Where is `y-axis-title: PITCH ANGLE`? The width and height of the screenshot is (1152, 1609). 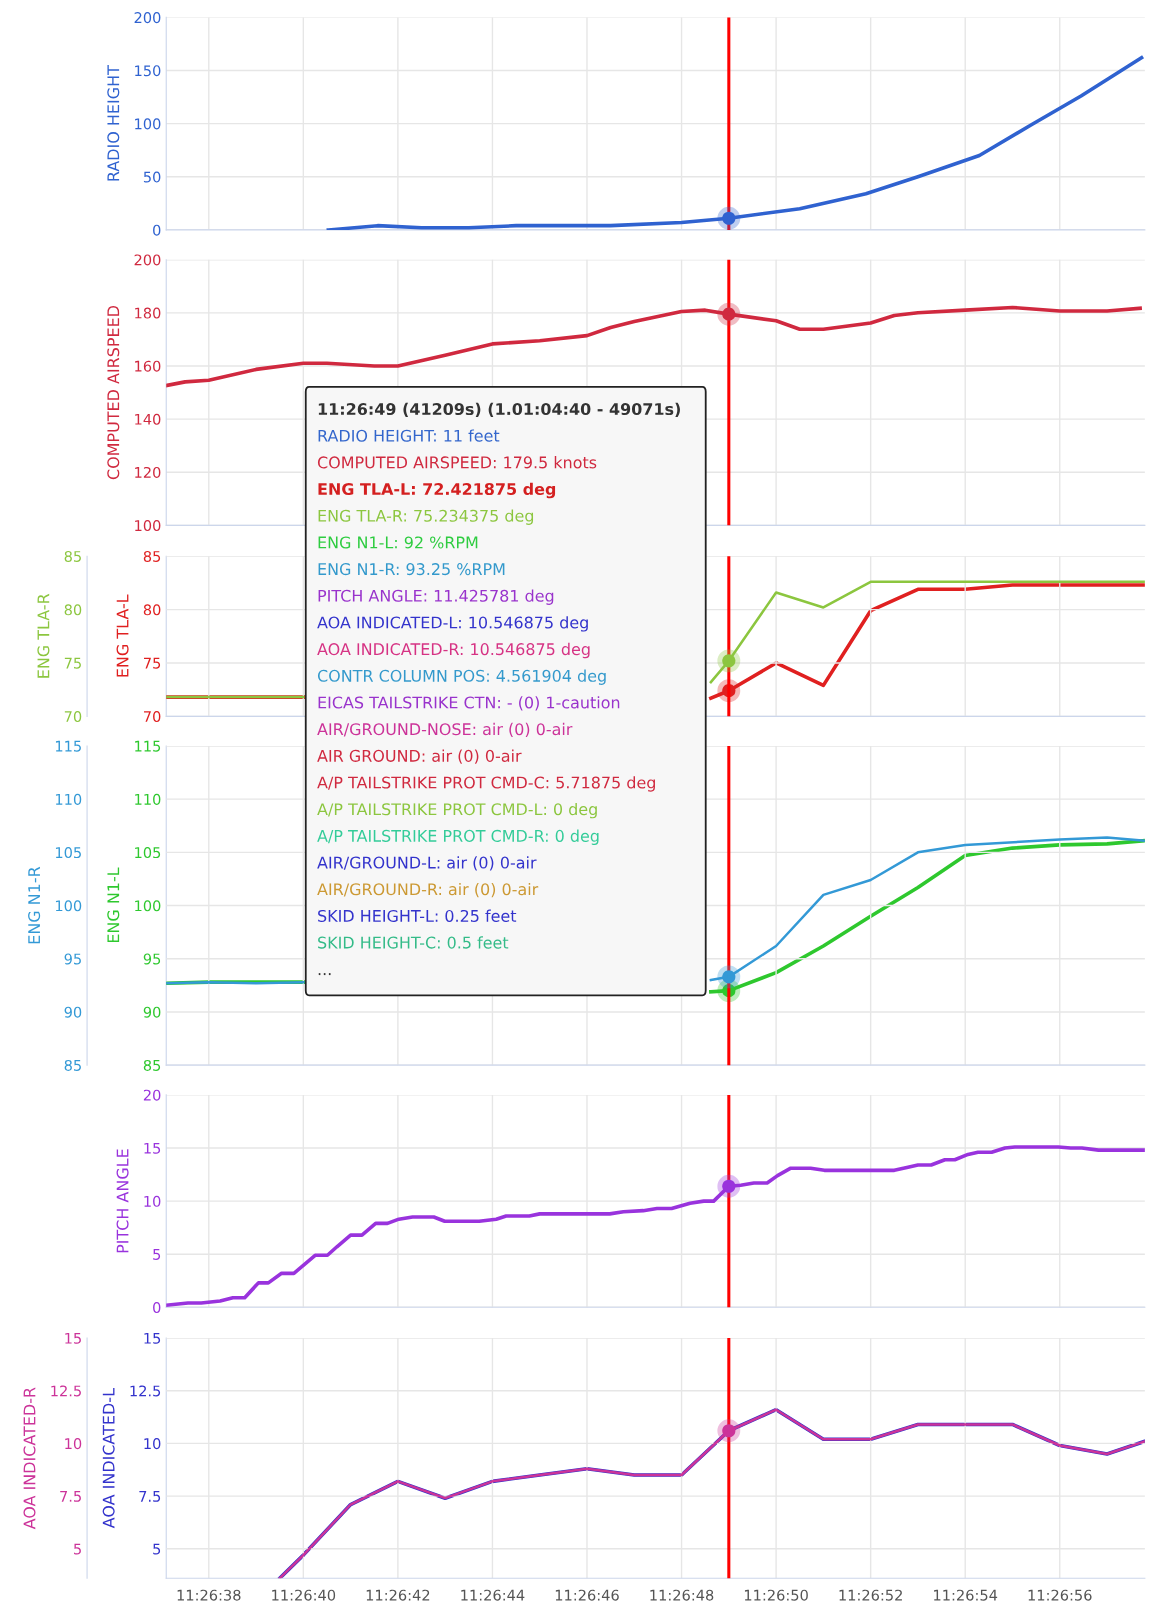 y-axis-title: PITCH ANGLE is located at coordinates (122, 1201).